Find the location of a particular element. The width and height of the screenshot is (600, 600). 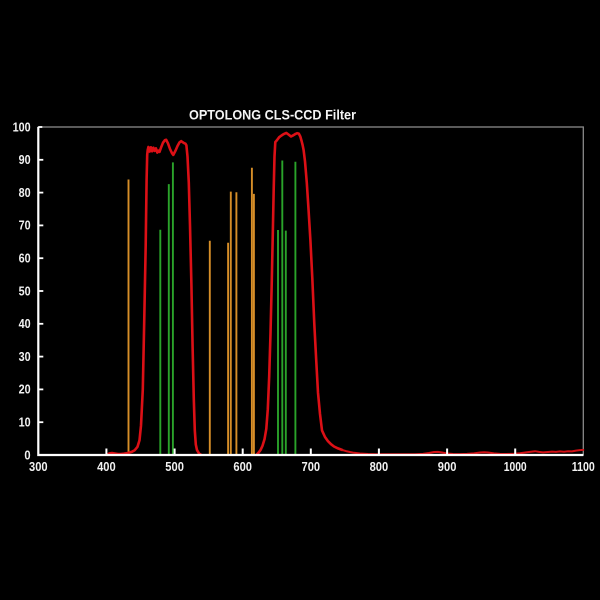

svg-text: 300 is located at coordinates (38, 467).